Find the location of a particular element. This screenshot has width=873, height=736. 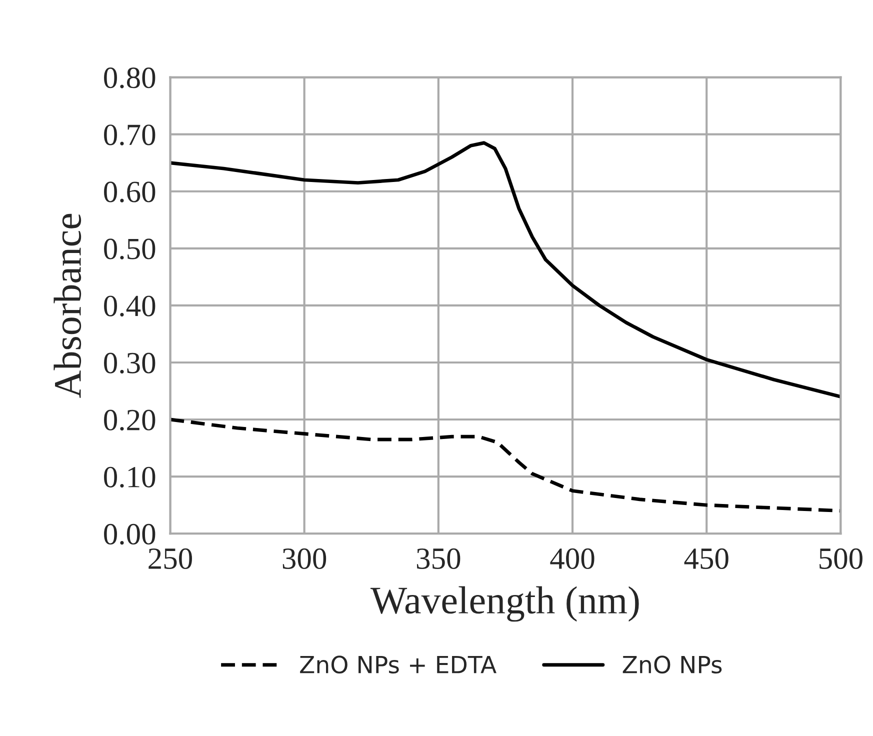

x-tick-label: 250 is located at coordinates (170, 558).